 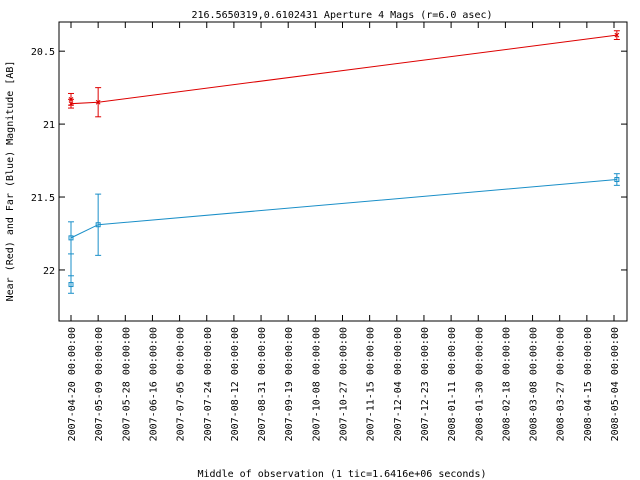 What do you see at coordinates (49, 125) in the screenshot?
I see `y-tick-label: 21` at bounding box center [49, 125].